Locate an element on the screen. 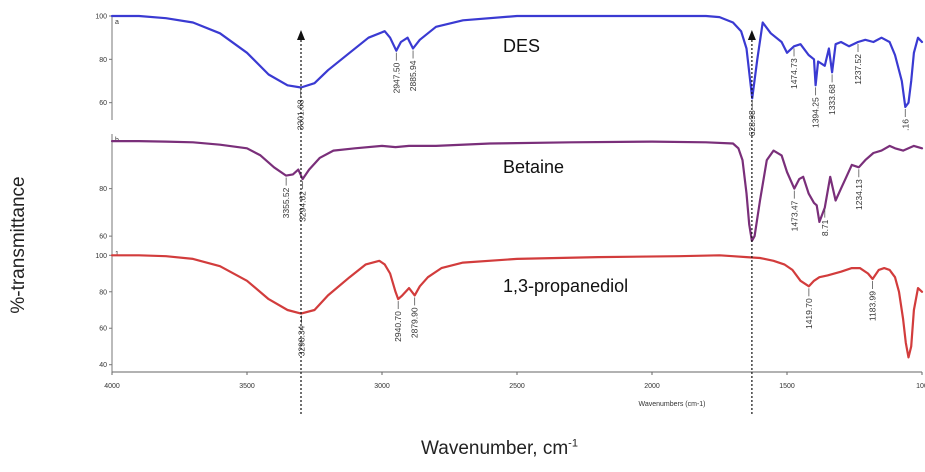 The width and height of the screenshot is (925, 472). peak-label: 3355.52 is located at coordinates (286, 202).